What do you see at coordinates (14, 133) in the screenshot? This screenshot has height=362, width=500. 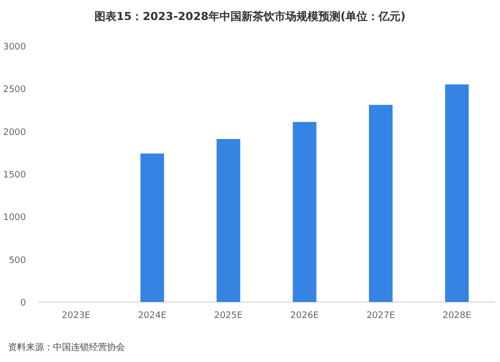 I see `y-tick-label: 2000` at bounding box center [14, 133].